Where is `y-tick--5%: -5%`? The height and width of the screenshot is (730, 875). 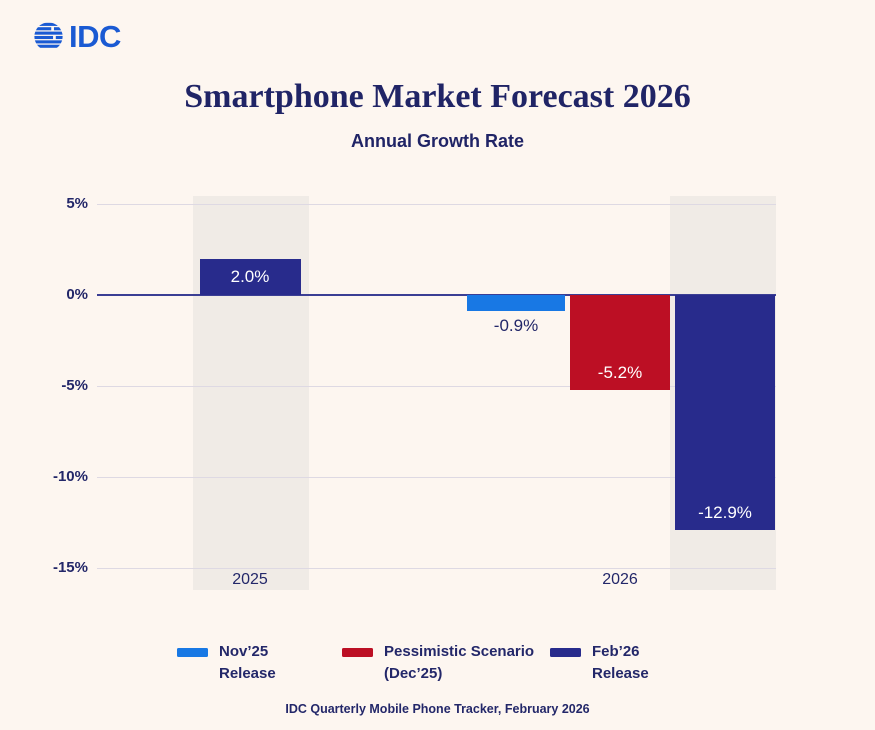
y-tick--5%: -5% is located at coordinates (74, 385).